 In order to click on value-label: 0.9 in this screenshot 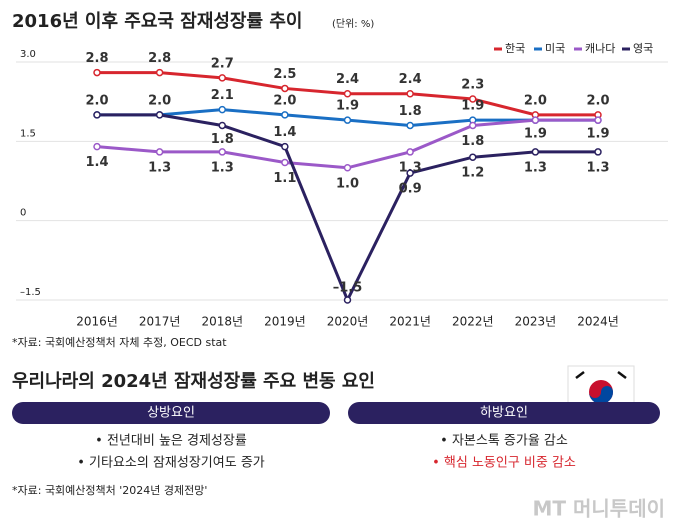, I will do `click(410, 189)`.